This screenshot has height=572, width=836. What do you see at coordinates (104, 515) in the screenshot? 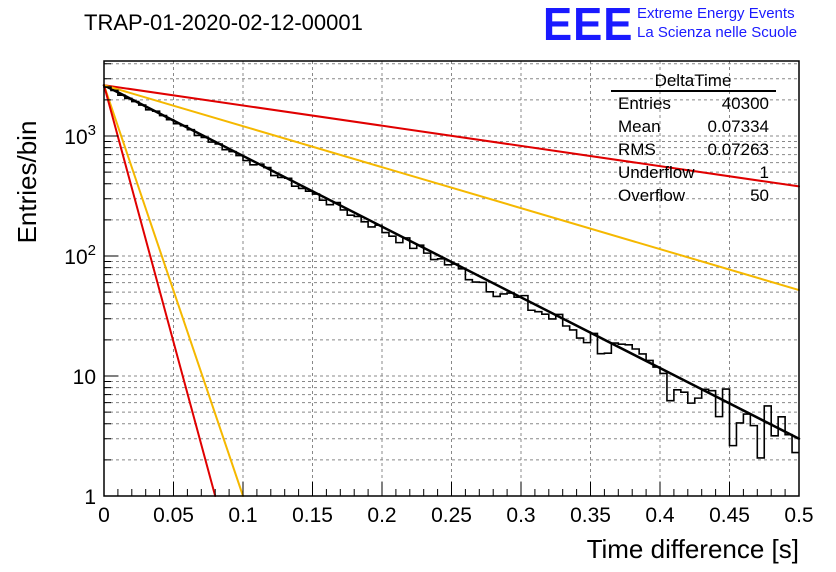
I see `x-tick-label: 0` at bounding box center [104, 515].